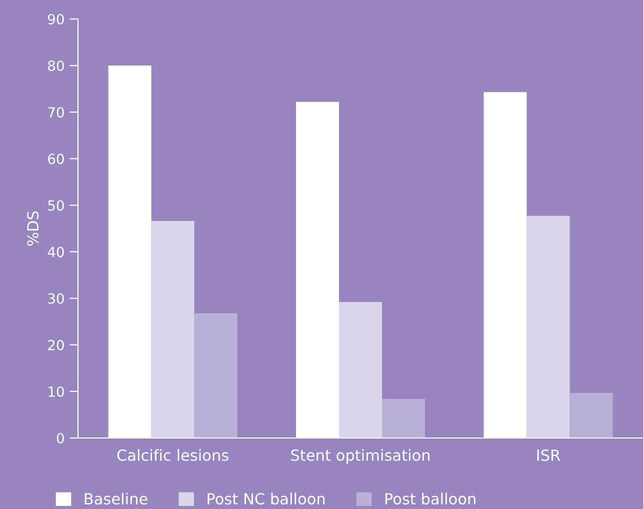 Image resolution: width=643 pixels, height=509 pixels. What do you see at coordinates (60, 438) in the screenshot?
I see `y-tick-label: 0` at bounding box center [60, 438].